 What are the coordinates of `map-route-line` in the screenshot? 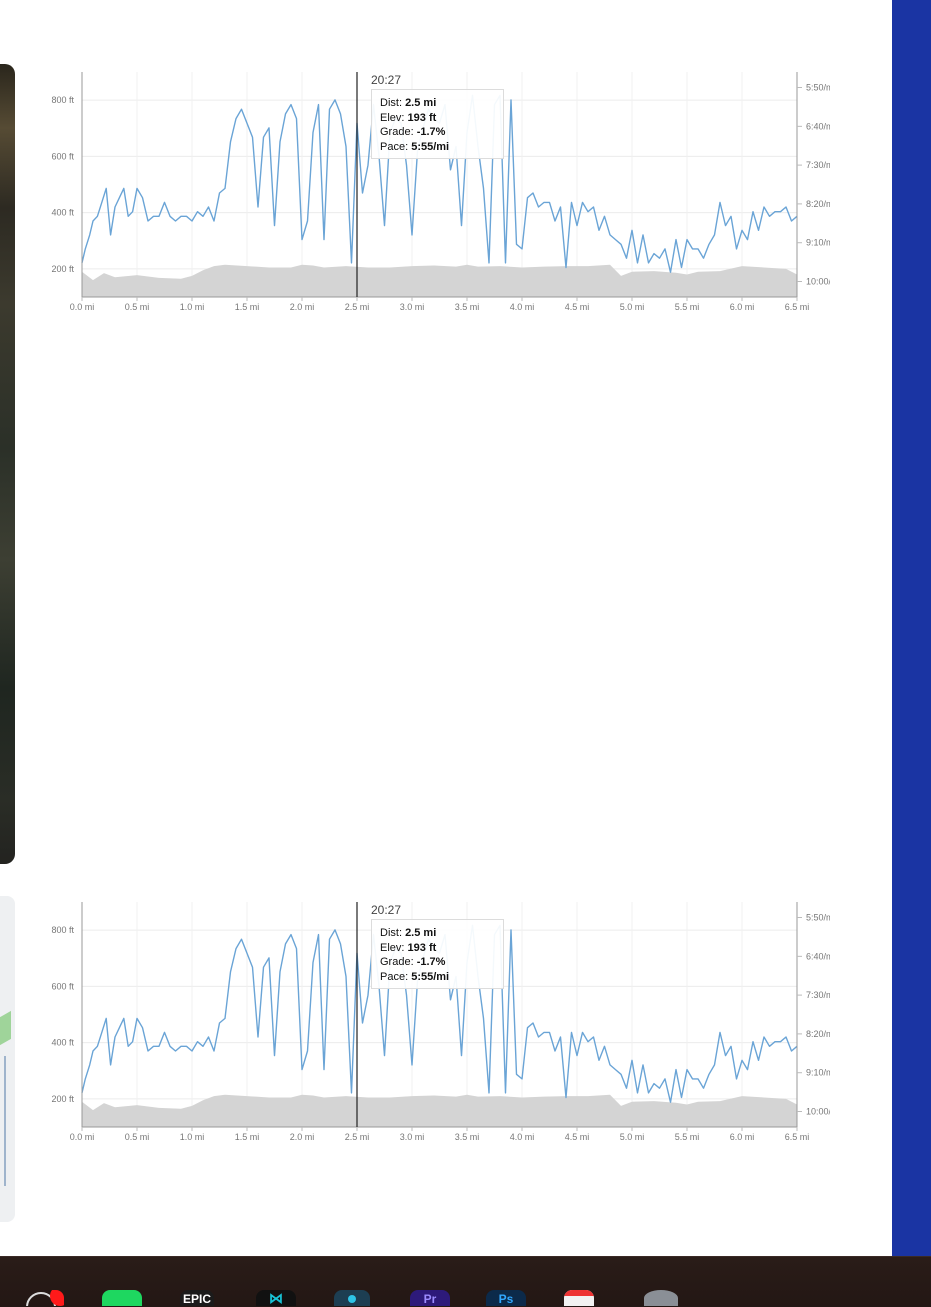 It's located at (5, 1121).